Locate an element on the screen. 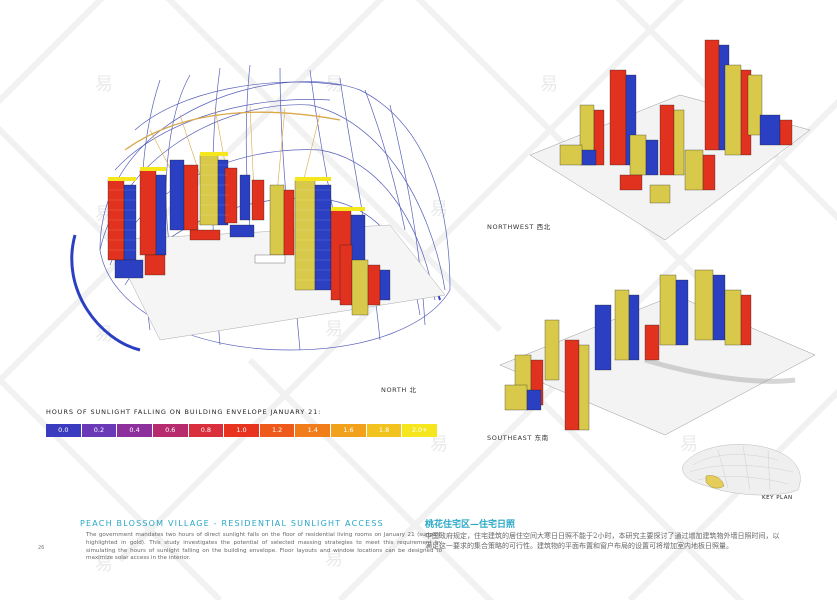  key-plan-map is located at coordinates (741, 470).